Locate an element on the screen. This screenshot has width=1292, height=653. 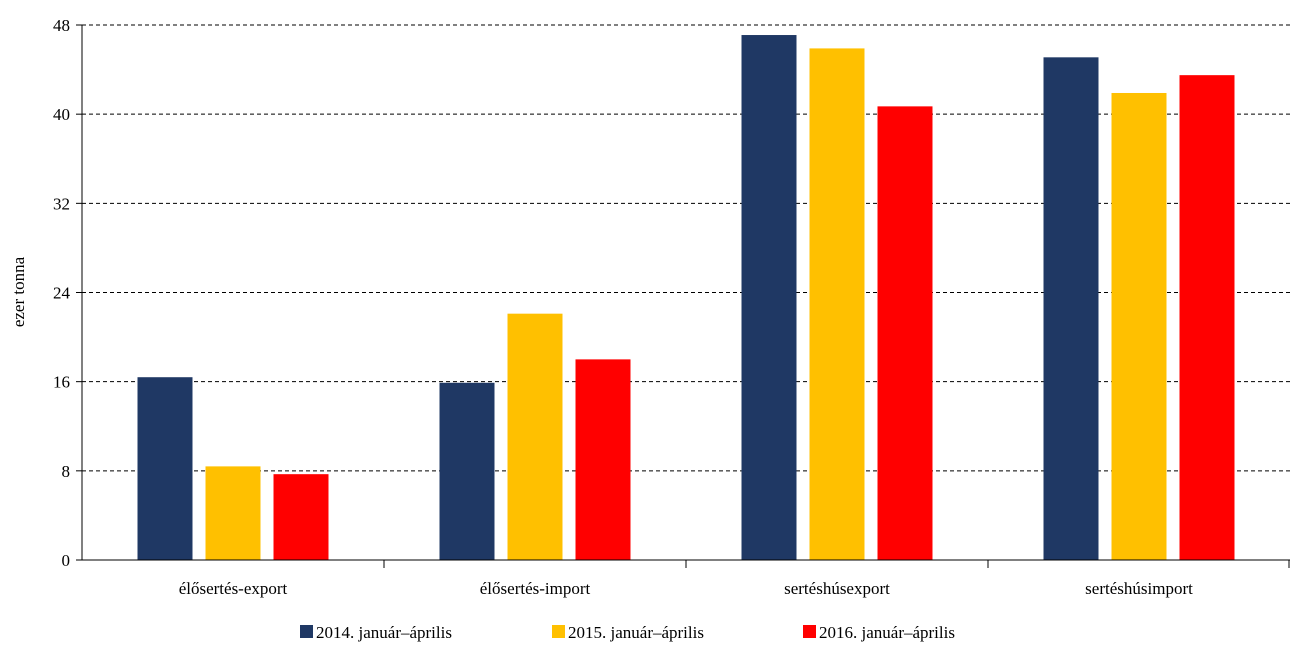
y-tick-label: 24 is located at coordinates (62, 293).